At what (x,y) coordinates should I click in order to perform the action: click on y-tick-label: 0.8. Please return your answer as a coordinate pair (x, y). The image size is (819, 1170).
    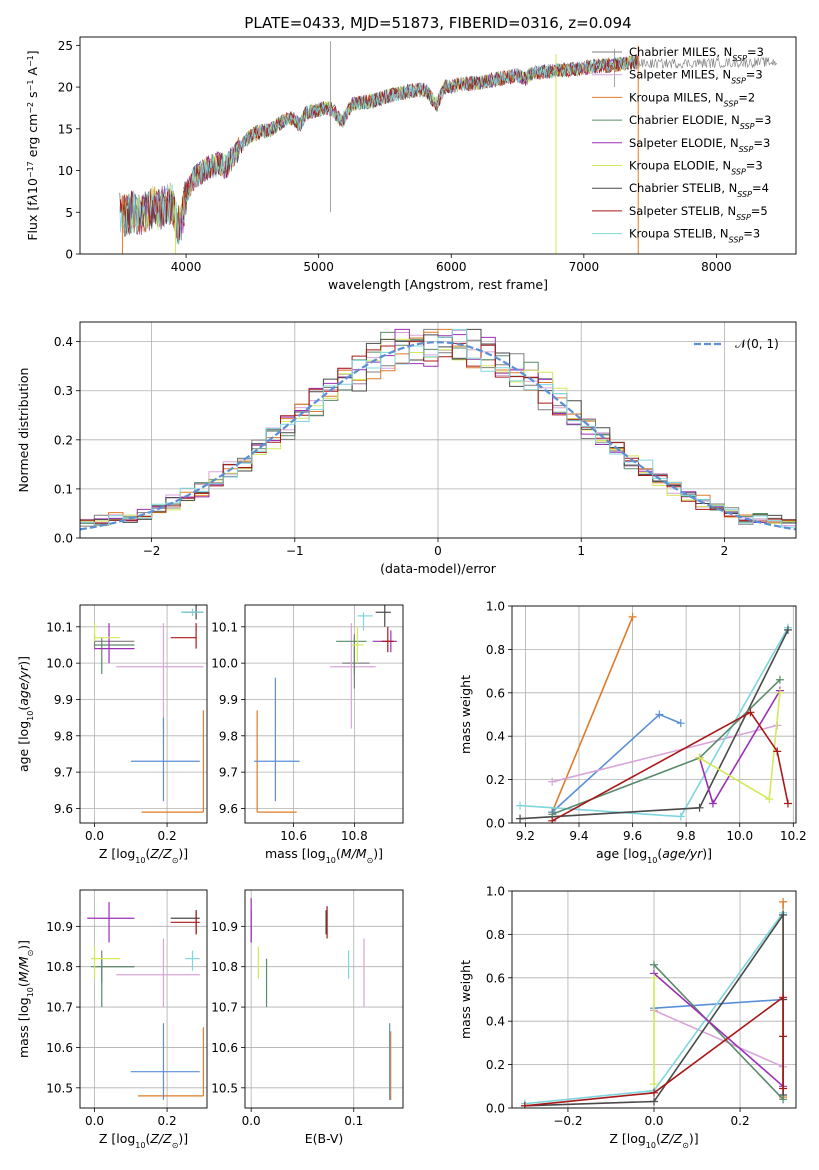
    Looking at the image, I should click on (495, 650).